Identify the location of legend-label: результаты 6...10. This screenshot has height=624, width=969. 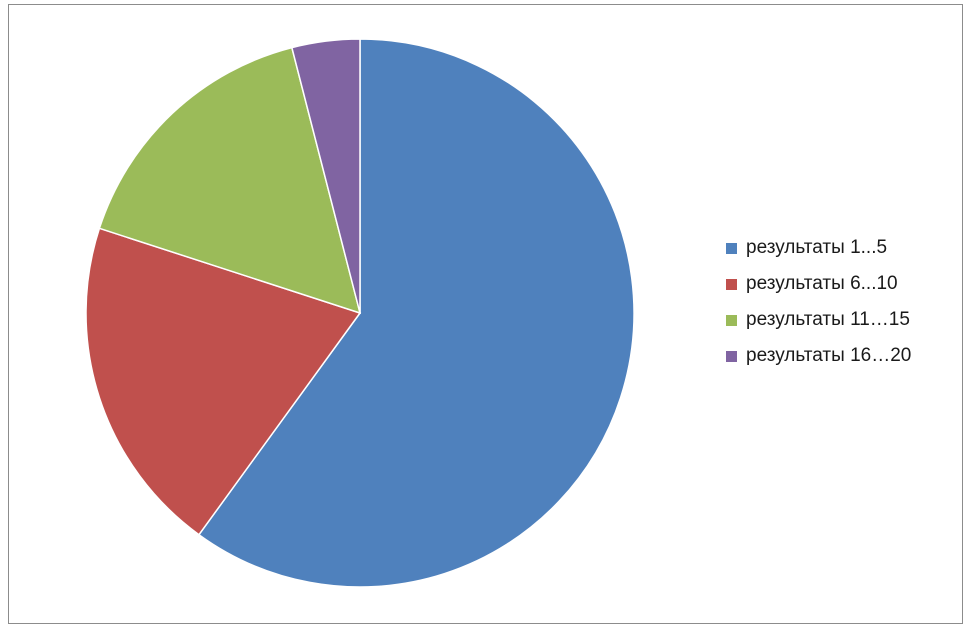
(822, 283).